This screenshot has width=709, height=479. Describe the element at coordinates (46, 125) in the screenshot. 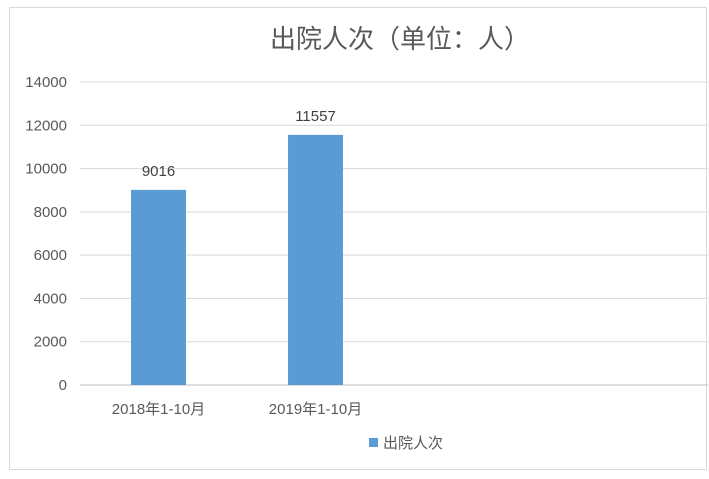

I see `y-tick-label: 12000` at that location.